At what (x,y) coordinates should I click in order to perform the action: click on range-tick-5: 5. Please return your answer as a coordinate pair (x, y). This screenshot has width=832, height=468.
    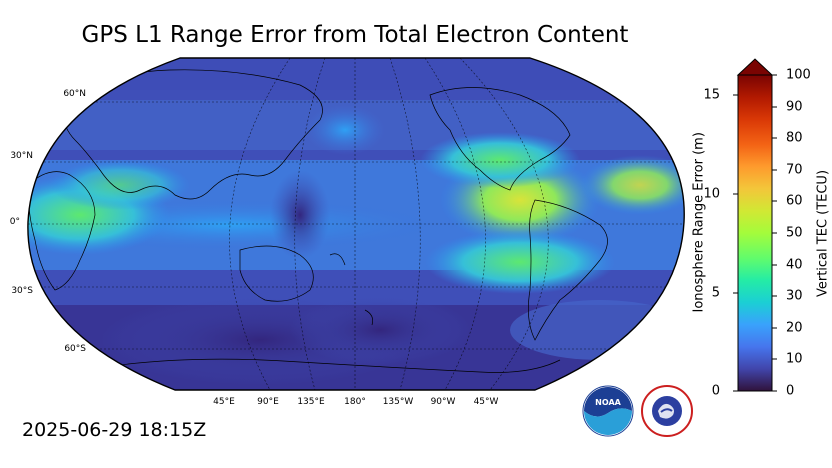
    Looking at the image, I should click on (715, 293).